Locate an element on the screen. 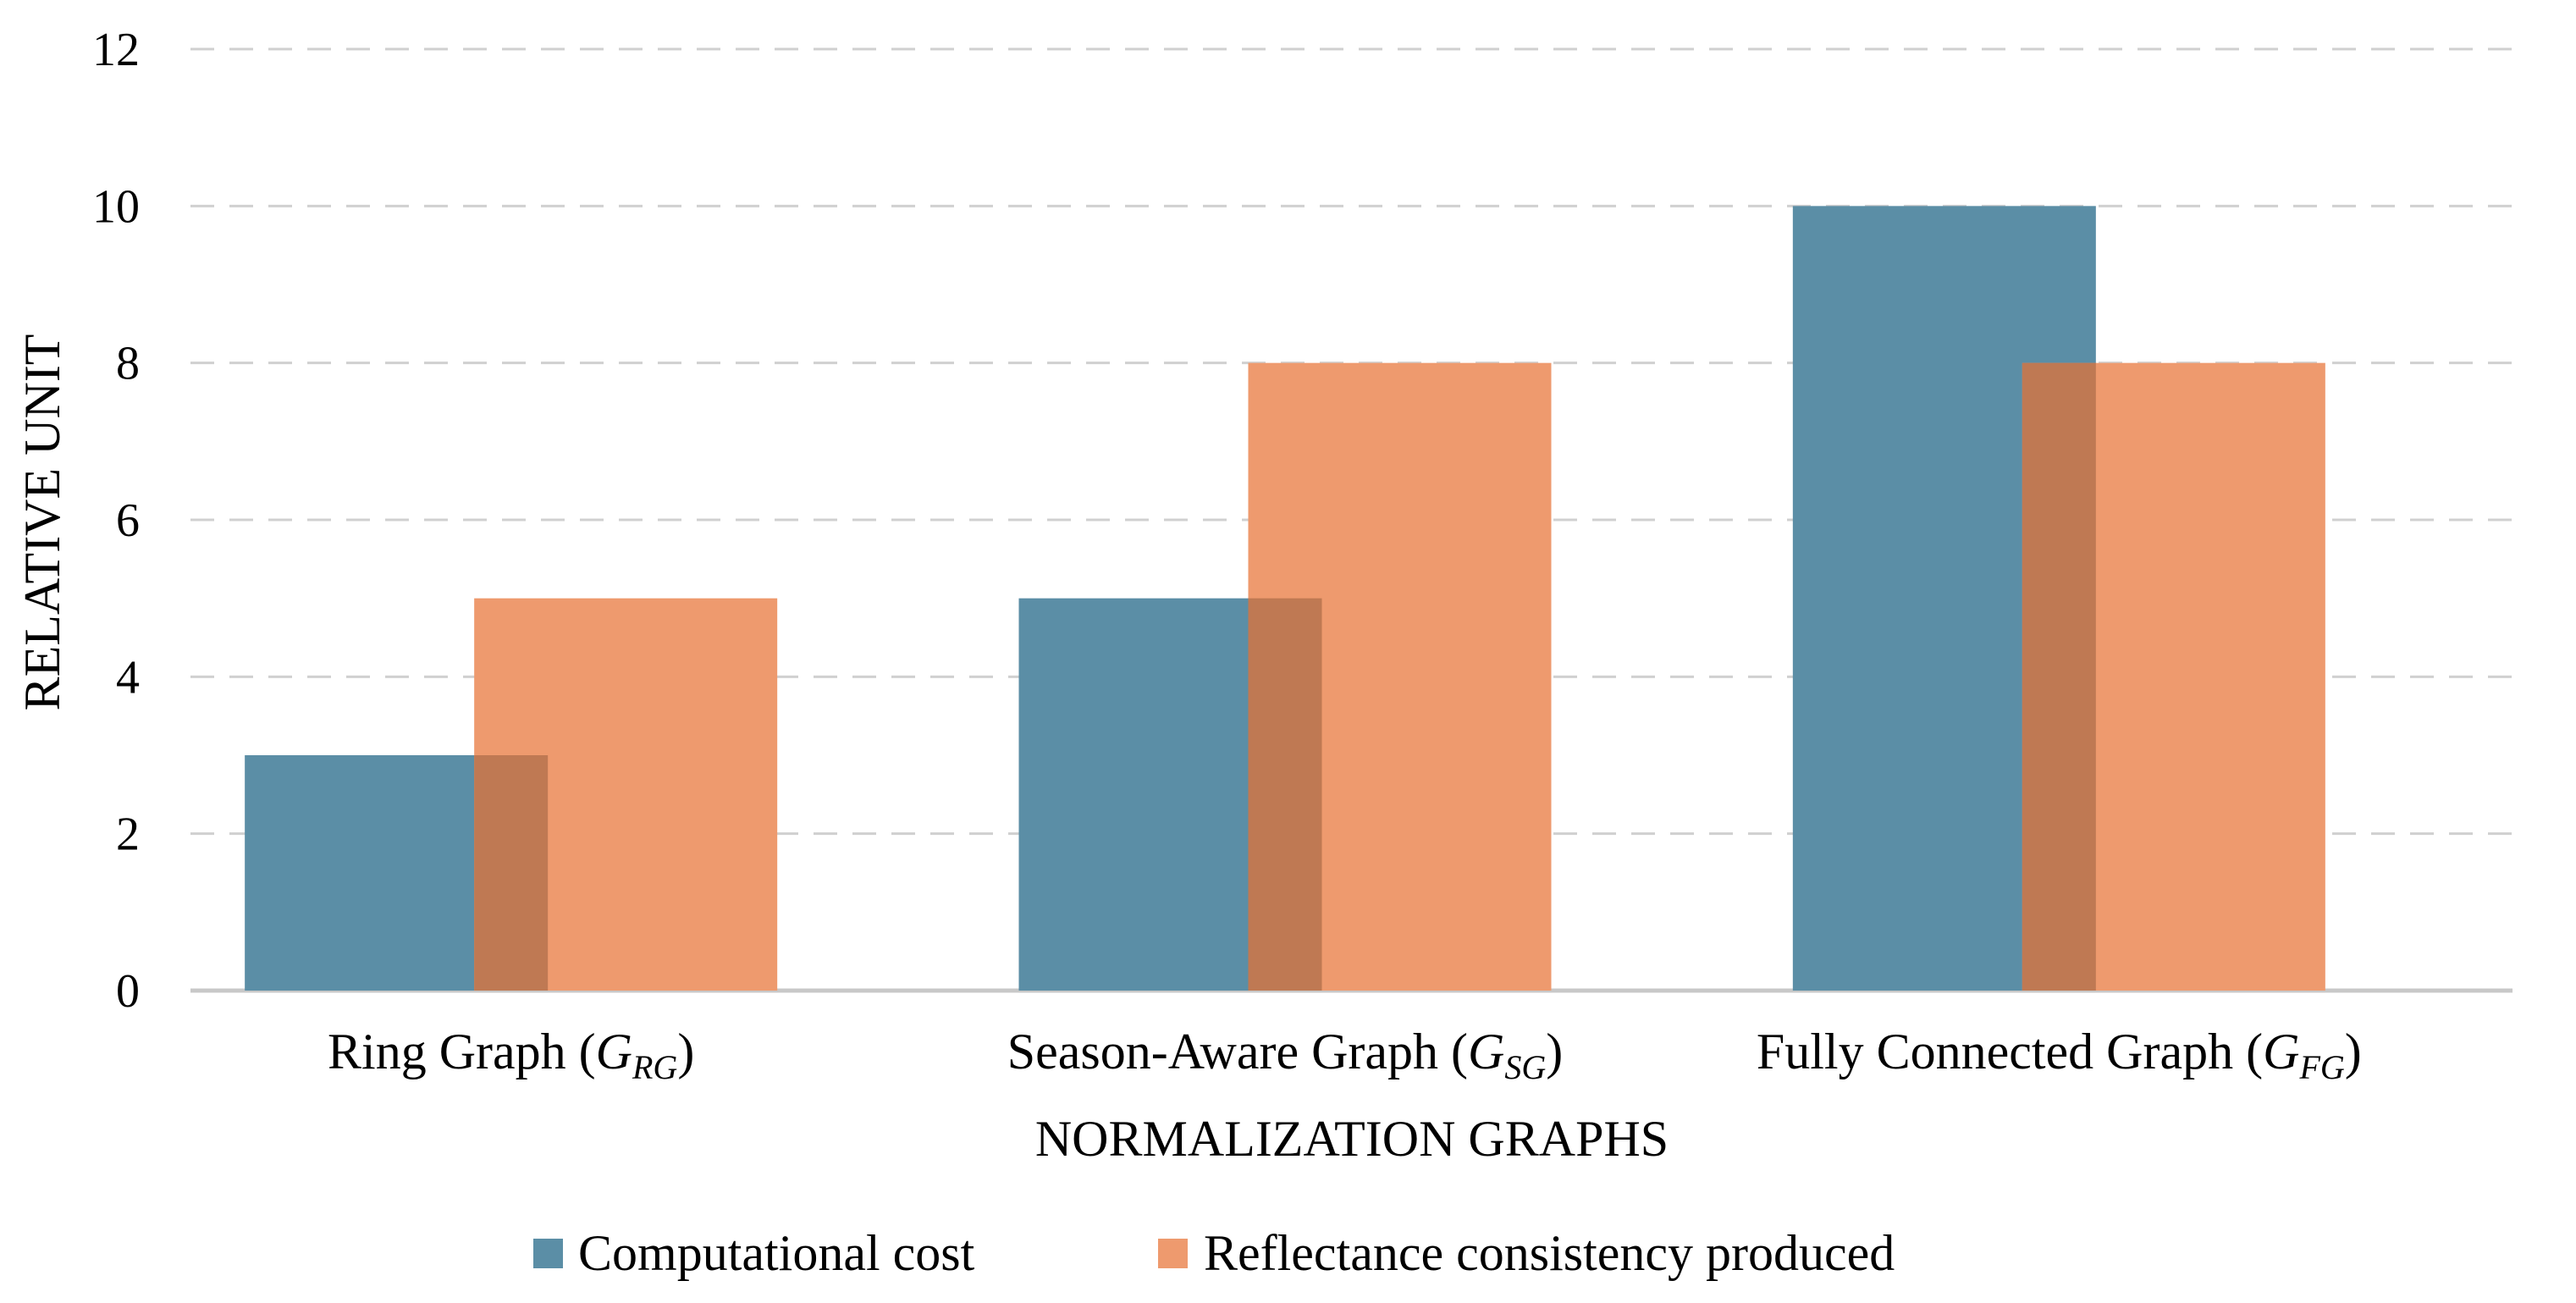 The height and width of the screenshot is (1303, 2576). y-tick-label: 0 is located at coordinates (128, 991).